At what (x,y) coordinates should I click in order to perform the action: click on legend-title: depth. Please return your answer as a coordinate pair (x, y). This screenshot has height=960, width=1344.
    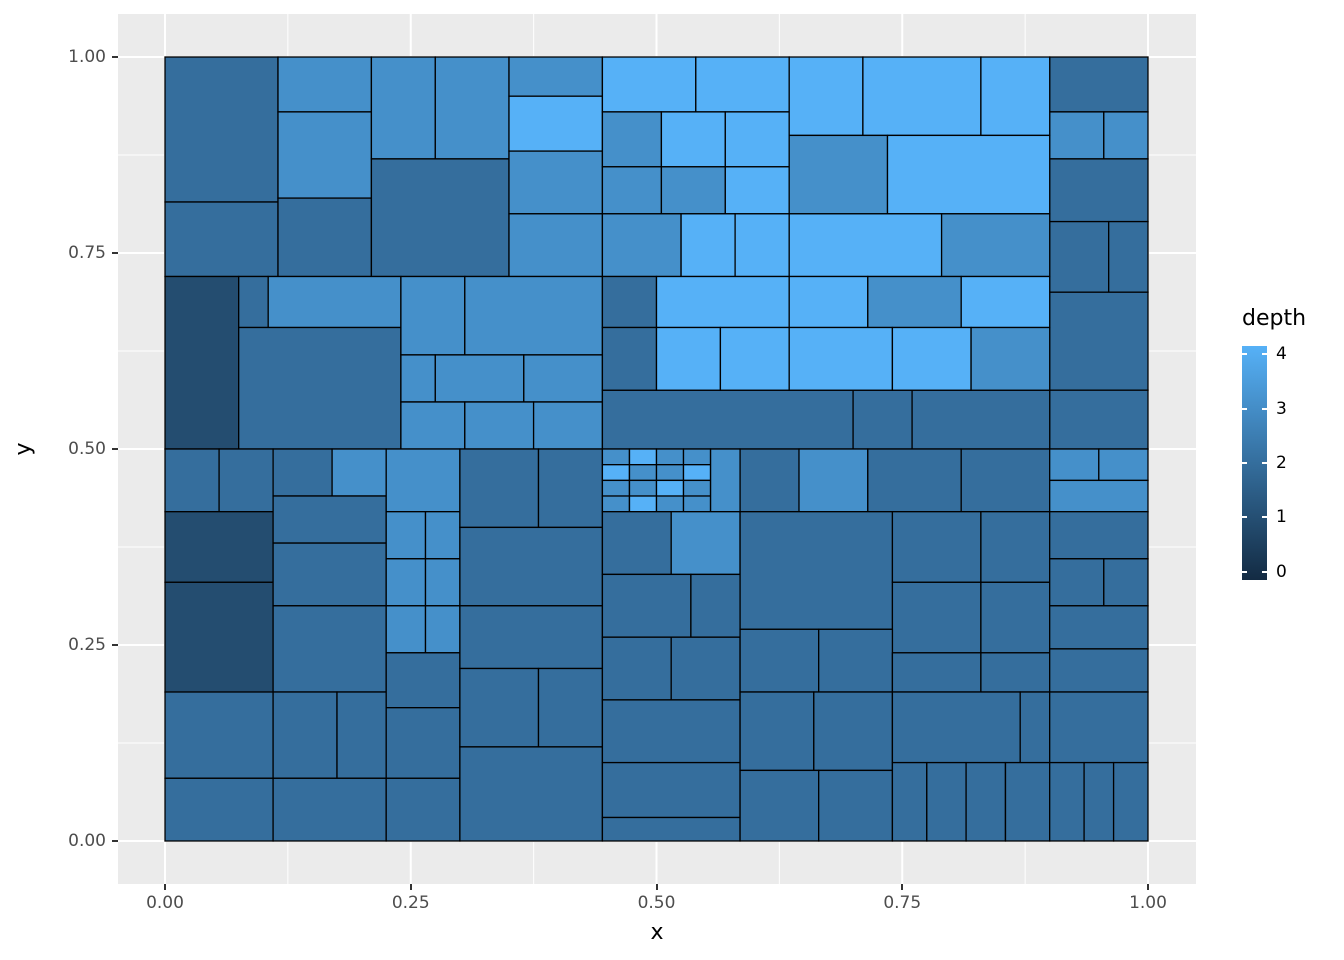
    Looking at the image, I should click on (1274, 318).